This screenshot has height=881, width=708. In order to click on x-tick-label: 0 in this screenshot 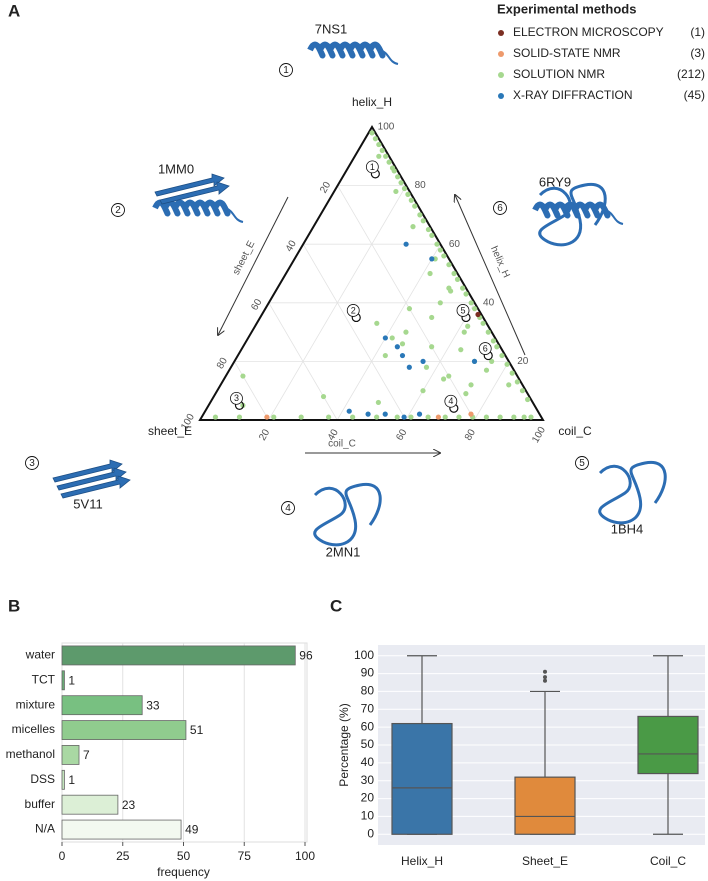, I will do `click(62, 856)`.